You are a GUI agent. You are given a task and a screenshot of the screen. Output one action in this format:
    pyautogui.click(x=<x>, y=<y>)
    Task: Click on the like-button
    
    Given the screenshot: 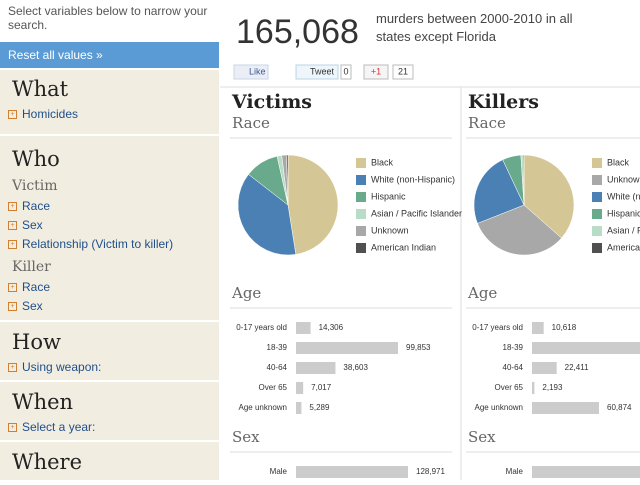 What is the action you would take?
    pyautogui.click(x=251, y=72)
    